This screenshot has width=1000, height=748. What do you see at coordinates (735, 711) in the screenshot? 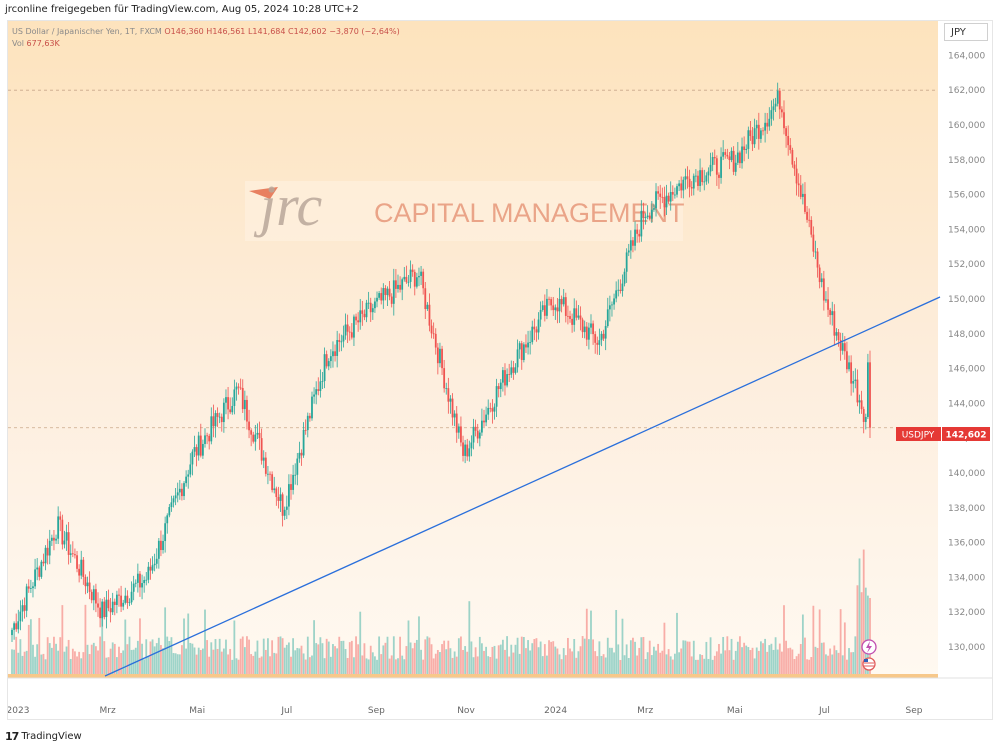
I see `time-axis-label: Mai` at bounding box center [735, 711].